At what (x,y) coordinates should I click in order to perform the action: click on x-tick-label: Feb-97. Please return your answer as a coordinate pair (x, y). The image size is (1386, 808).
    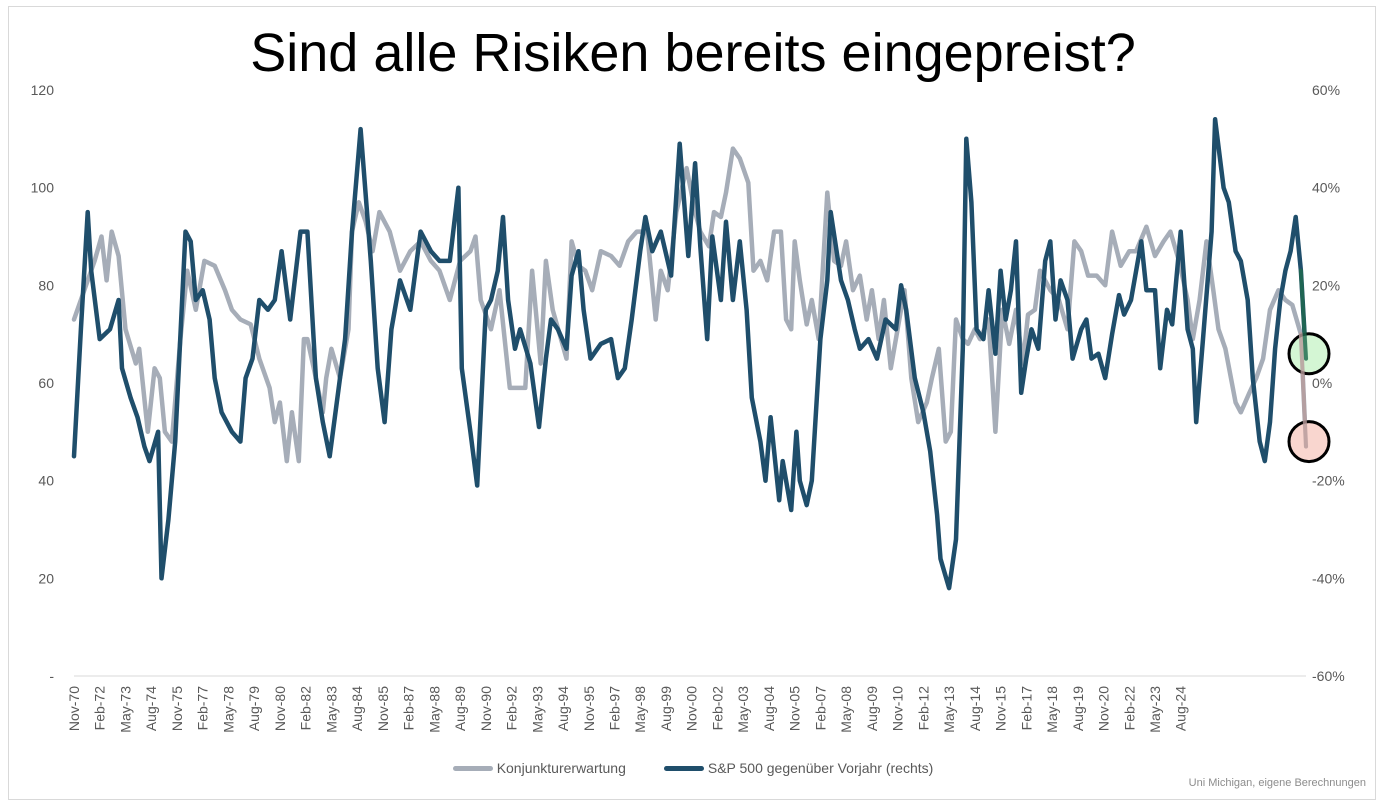
    Looking at the image, I should click on (615, 708).